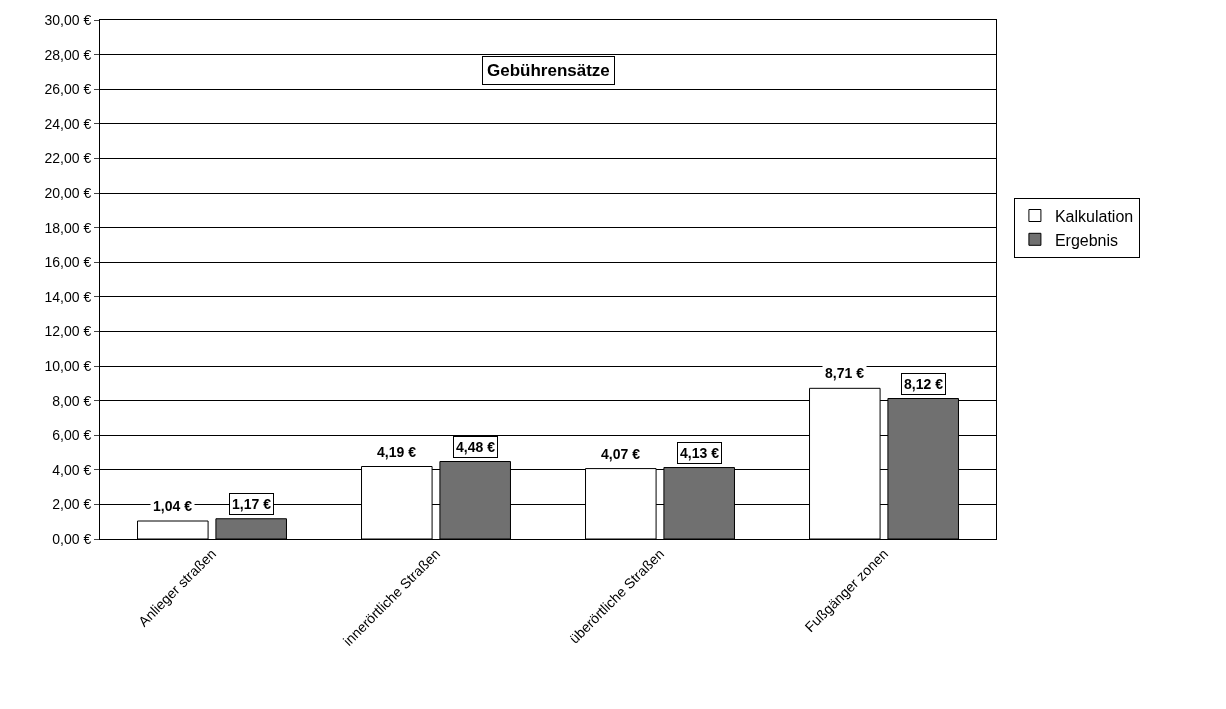  I want to click on y-tick-label: 8,00 €, so click(72, 400).